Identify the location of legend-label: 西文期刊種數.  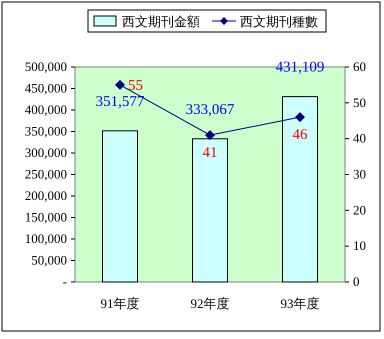
(279, 22).